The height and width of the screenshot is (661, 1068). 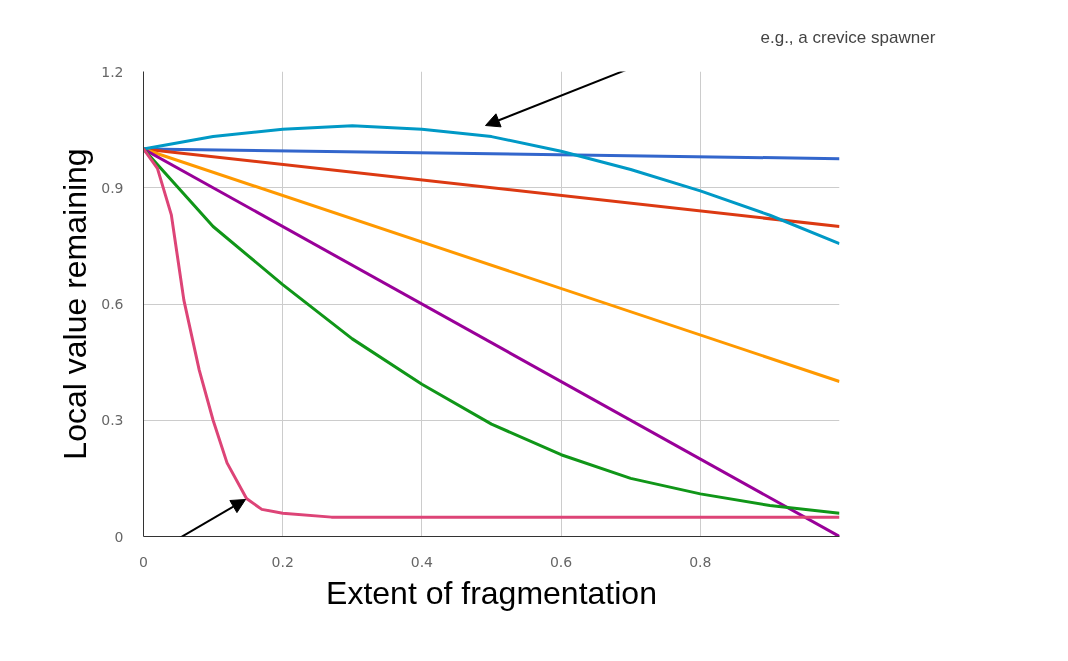 What do you see at coordinates (143, 561) in the screenshot?
I see `x-tick-label: 0` at bounding box center [143, 561].